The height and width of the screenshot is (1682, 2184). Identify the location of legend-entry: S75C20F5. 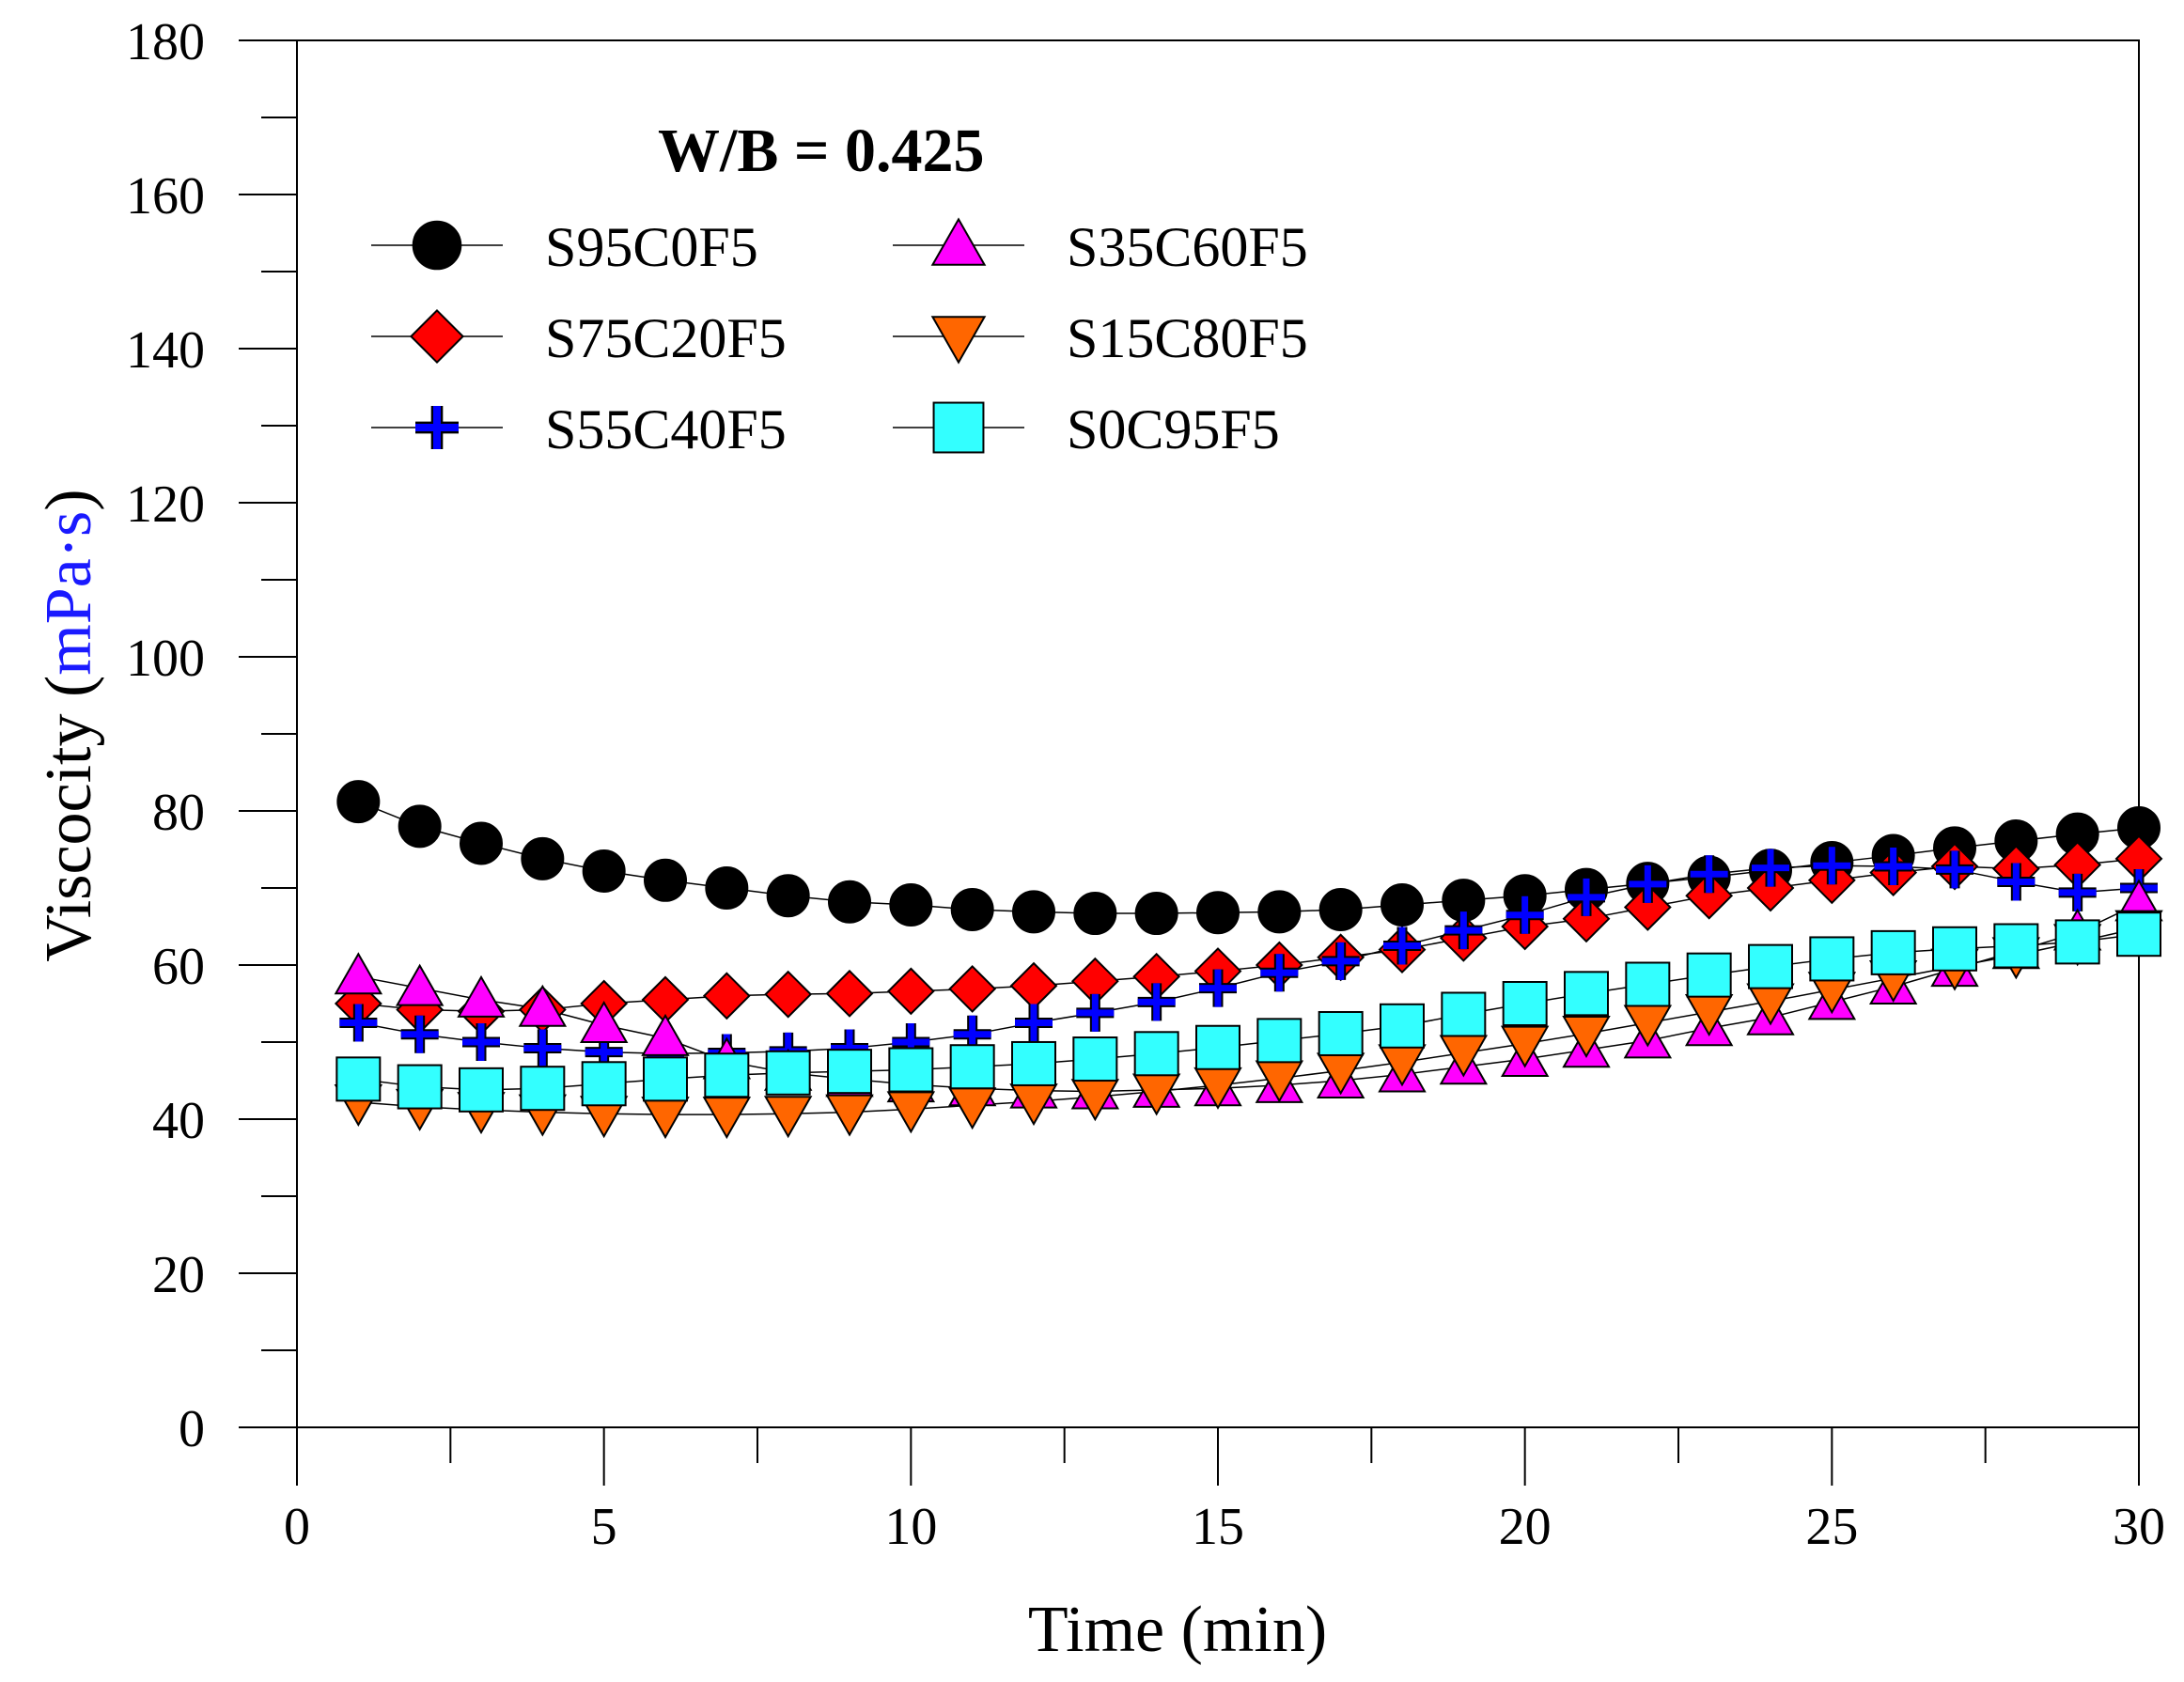
(579, 338).